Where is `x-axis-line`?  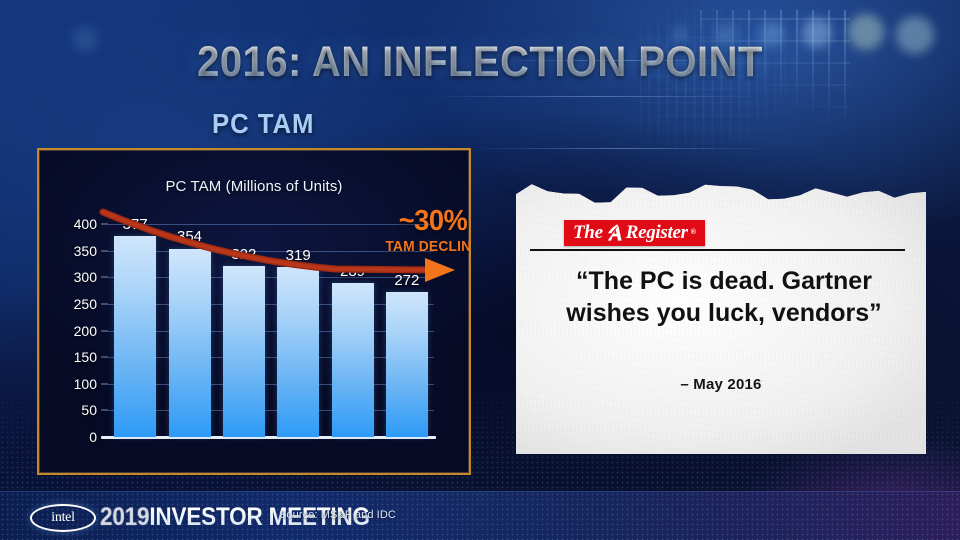
x-axis-line is located at coordinates (268, 437).